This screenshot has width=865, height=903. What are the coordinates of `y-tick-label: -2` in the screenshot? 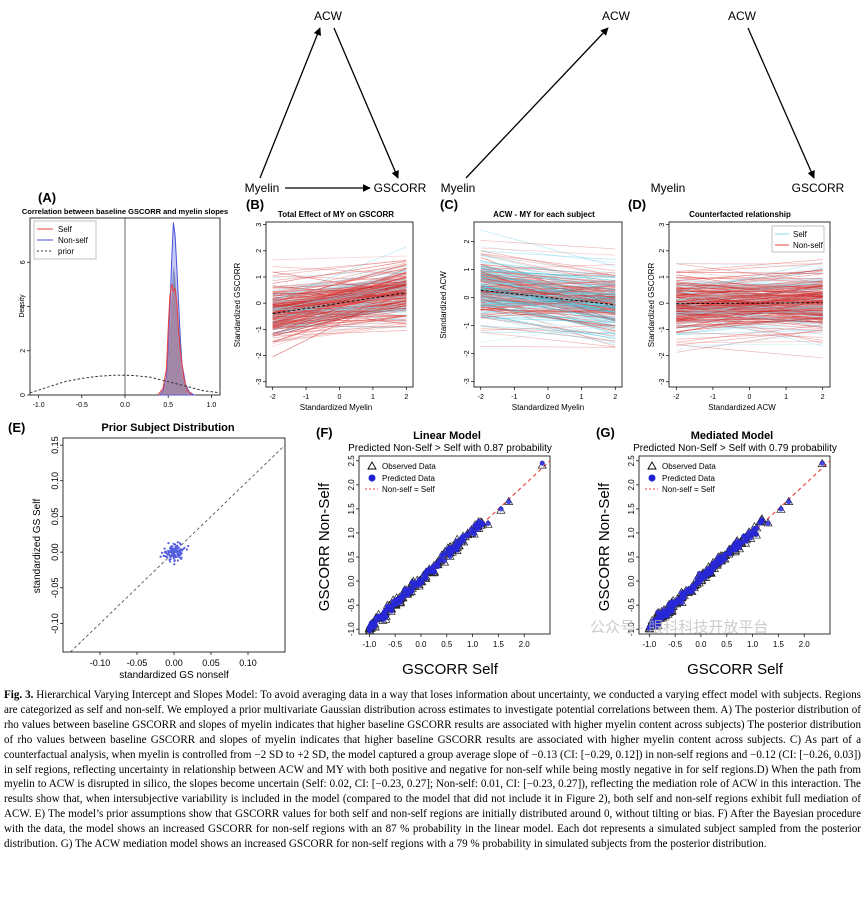 It's located at (662, 355).